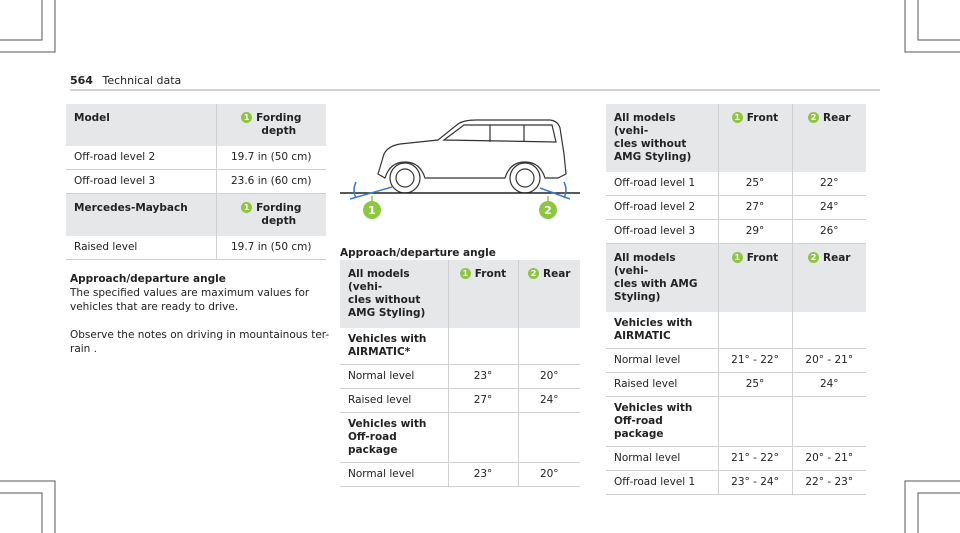 The image size is (960, 533). I want to click on data-row: Off-road level 1 25° 22°, so click(736, 184).